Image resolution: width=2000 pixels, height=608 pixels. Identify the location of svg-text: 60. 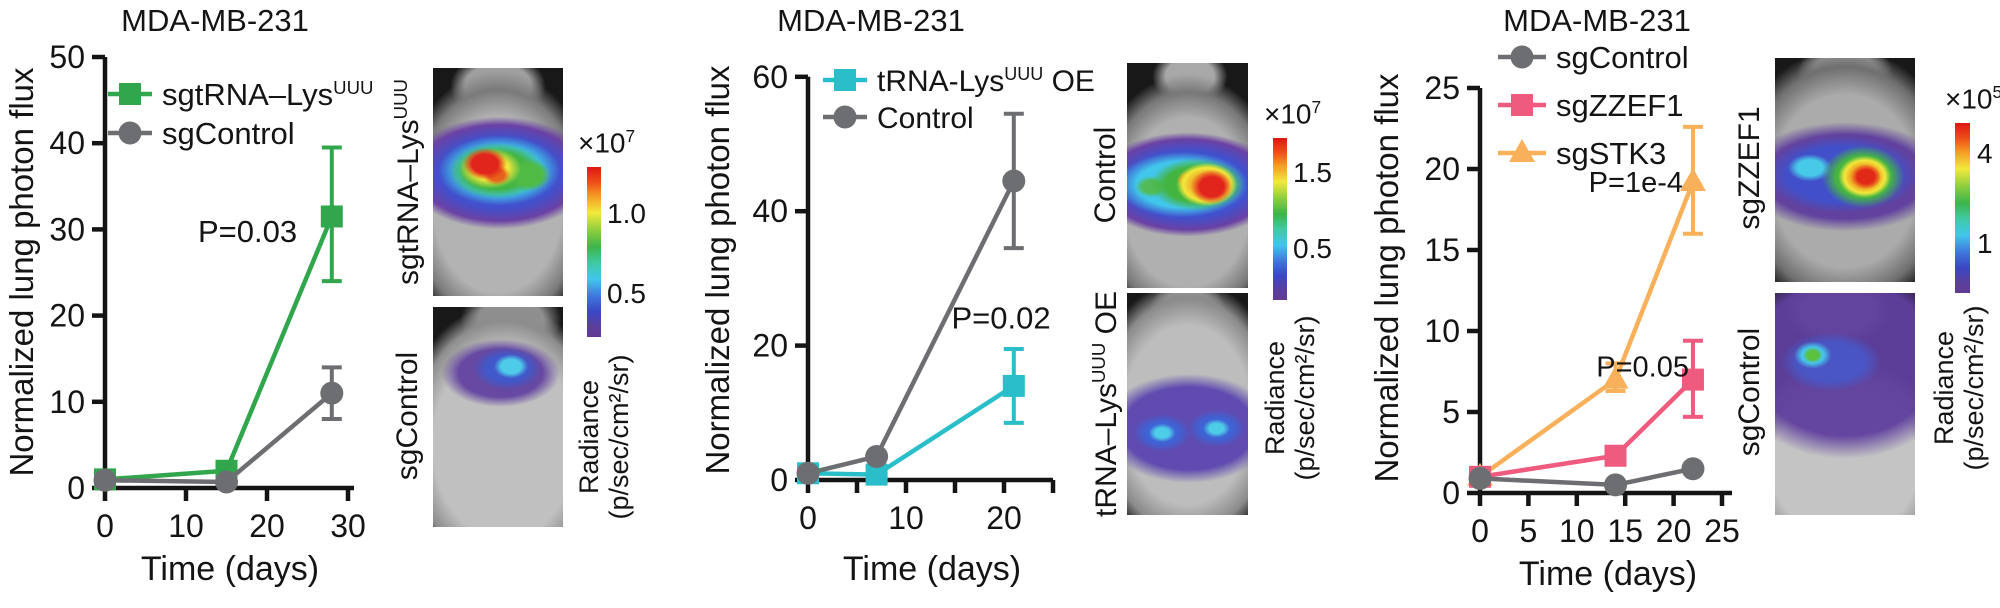
(770, 77).